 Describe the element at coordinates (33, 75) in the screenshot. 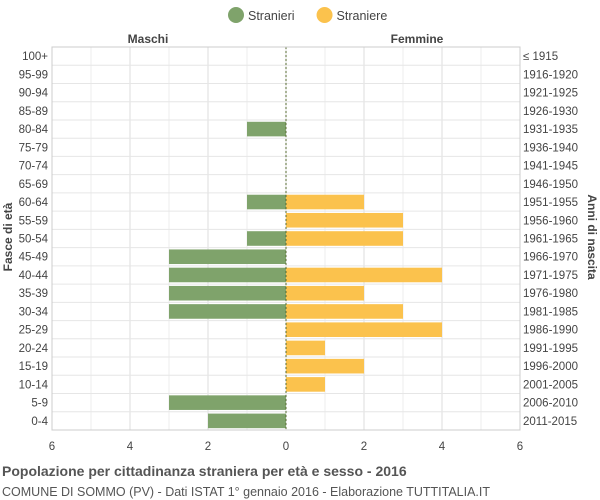

I see `age-group-label: 95-99` at that location.